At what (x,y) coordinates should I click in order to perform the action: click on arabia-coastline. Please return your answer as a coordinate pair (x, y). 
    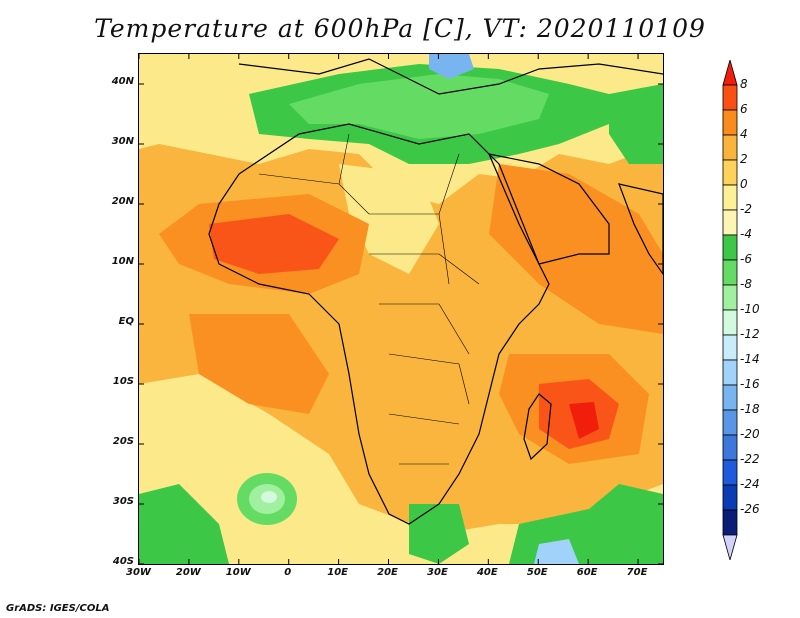
    Looking at the image, I should click on (548, 209).